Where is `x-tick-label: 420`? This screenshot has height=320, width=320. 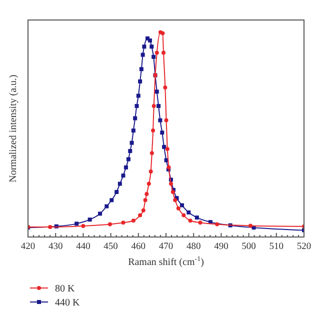
x-tick-label: 420 is located at coordinates (28, 247).